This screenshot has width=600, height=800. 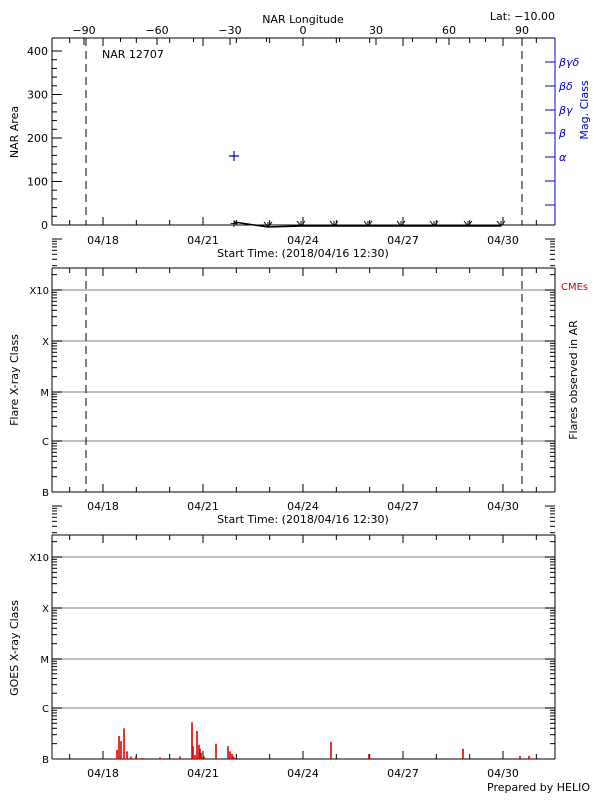 I want to click on longitude-tick-label: −90, so click(x=83, y=30).